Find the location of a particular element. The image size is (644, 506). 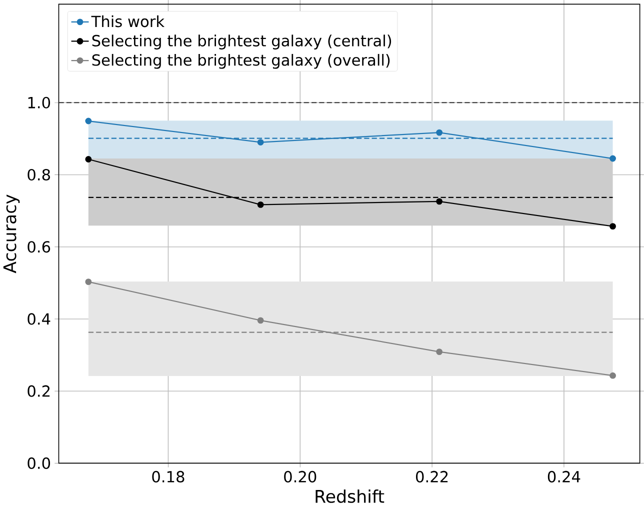

y-tick-label: 0.0 is located at coordinates (39, 463).